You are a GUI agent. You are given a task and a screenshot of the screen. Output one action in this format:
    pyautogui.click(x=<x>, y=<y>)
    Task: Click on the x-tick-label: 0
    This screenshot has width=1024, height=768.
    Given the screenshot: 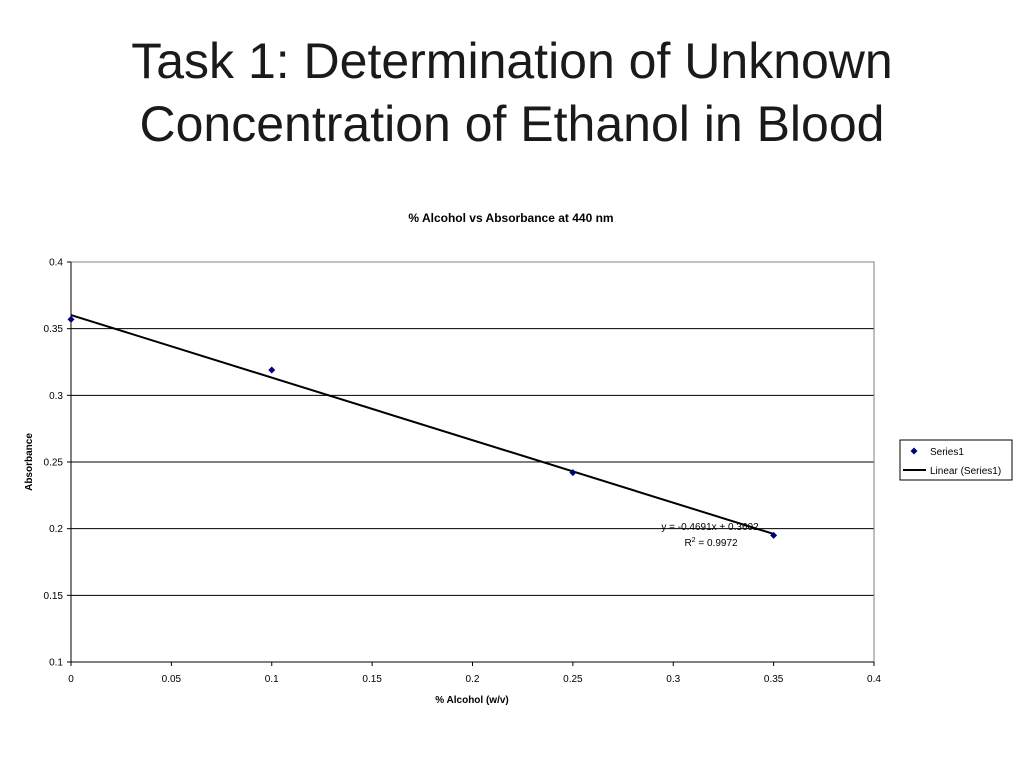 What is the action you would take?
    pyautogui.click(x=71, y=679)
    